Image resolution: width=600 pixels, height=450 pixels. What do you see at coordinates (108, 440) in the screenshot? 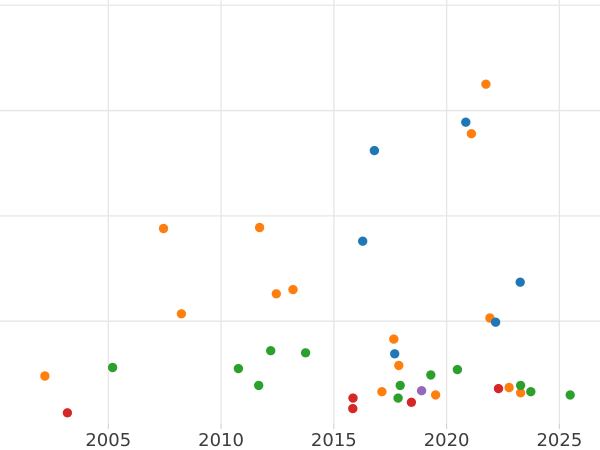
I see `x-tick-label: 2005` at bounding box center [108, 440].